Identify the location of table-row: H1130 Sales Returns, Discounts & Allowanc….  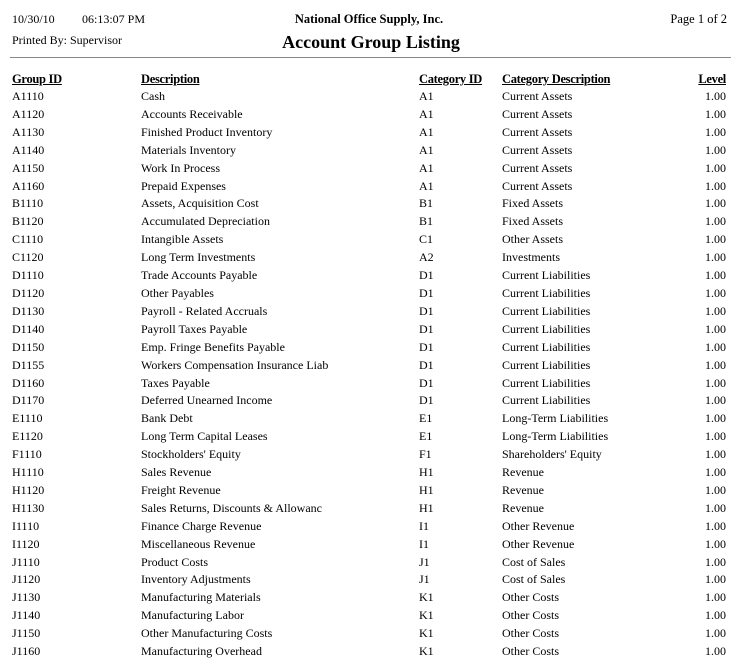
(369, 510).